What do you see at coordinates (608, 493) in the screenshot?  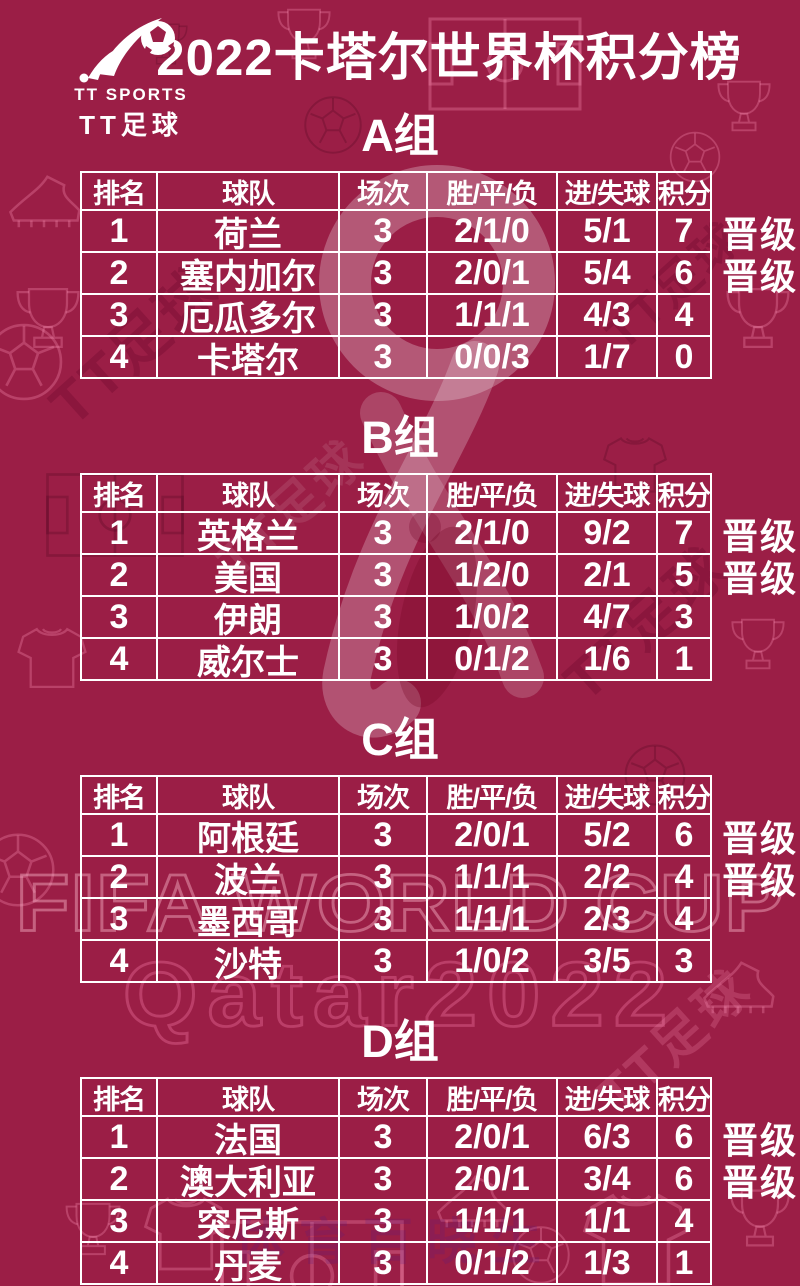 I see `header-cell: 进/失球` at bounding box center [608, 493].